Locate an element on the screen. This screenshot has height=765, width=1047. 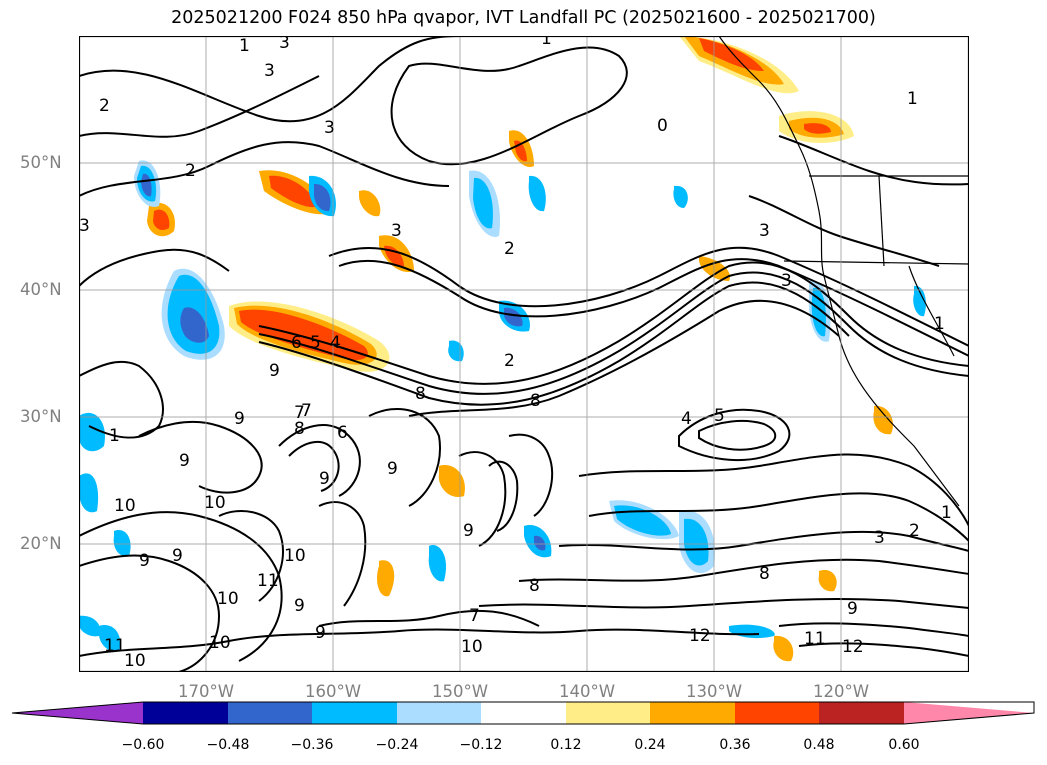
colorbar-tick: −0.60 is located at coordinates (143, 745).